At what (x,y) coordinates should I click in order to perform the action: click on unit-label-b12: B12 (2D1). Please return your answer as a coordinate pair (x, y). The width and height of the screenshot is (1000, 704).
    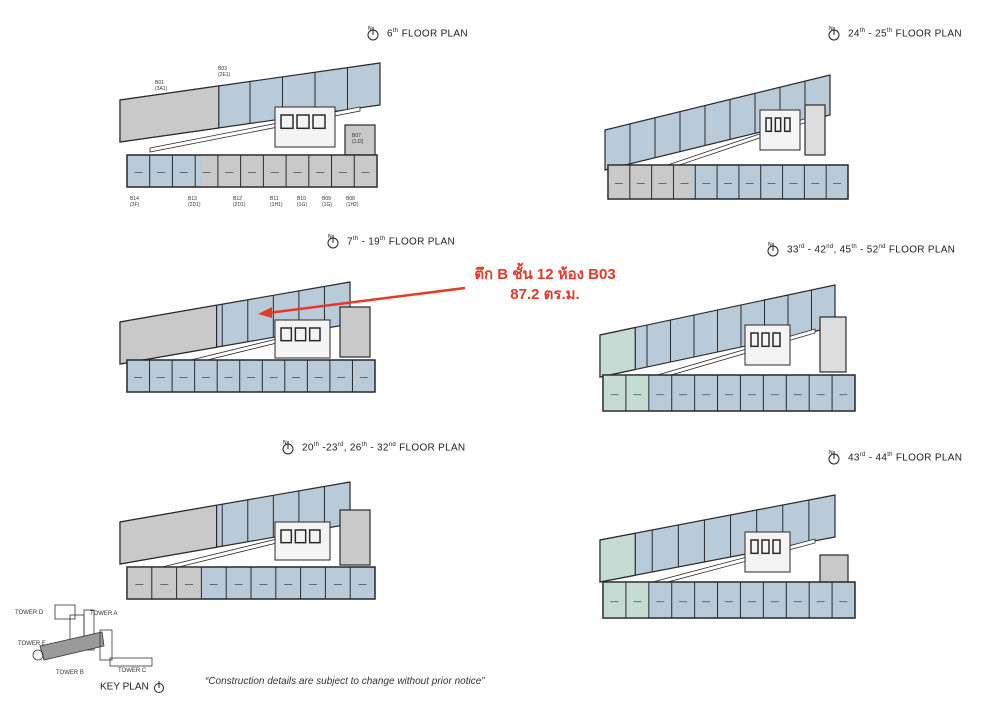
    Looking at the image, I should click on (239, 202).